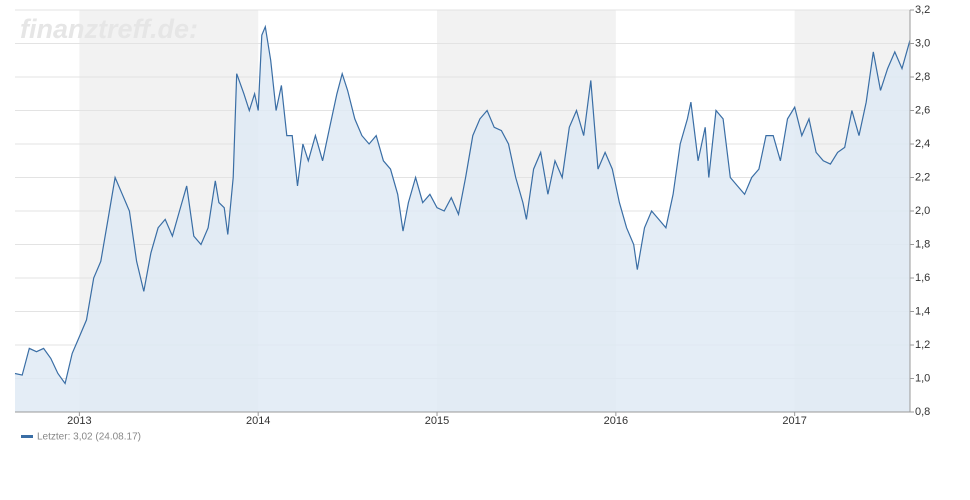  Describe the element at coordinates (79, 421) in the screenshot. I see `x-tick-label: 2013` at that location.